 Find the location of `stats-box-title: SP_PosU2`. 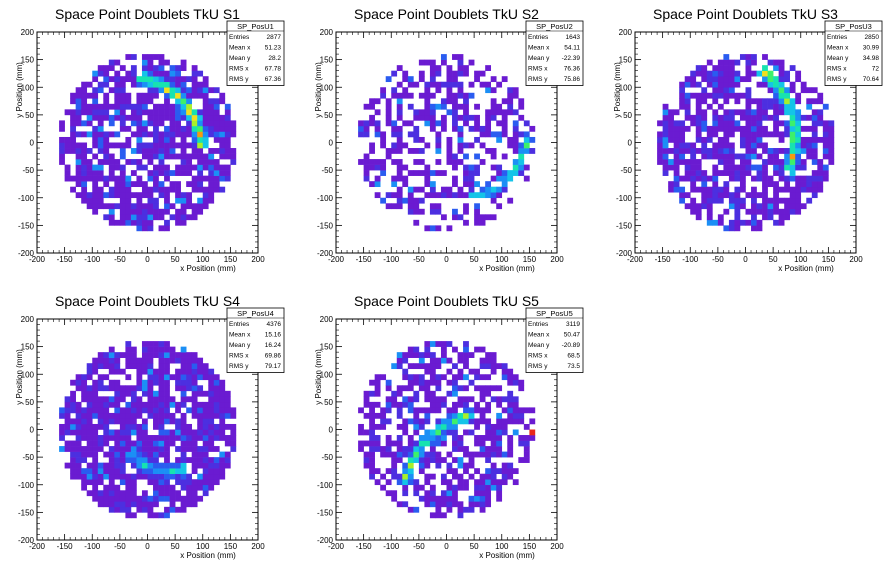

stats-box-title: SP_PosU2 is located at coordinates (554, 26).